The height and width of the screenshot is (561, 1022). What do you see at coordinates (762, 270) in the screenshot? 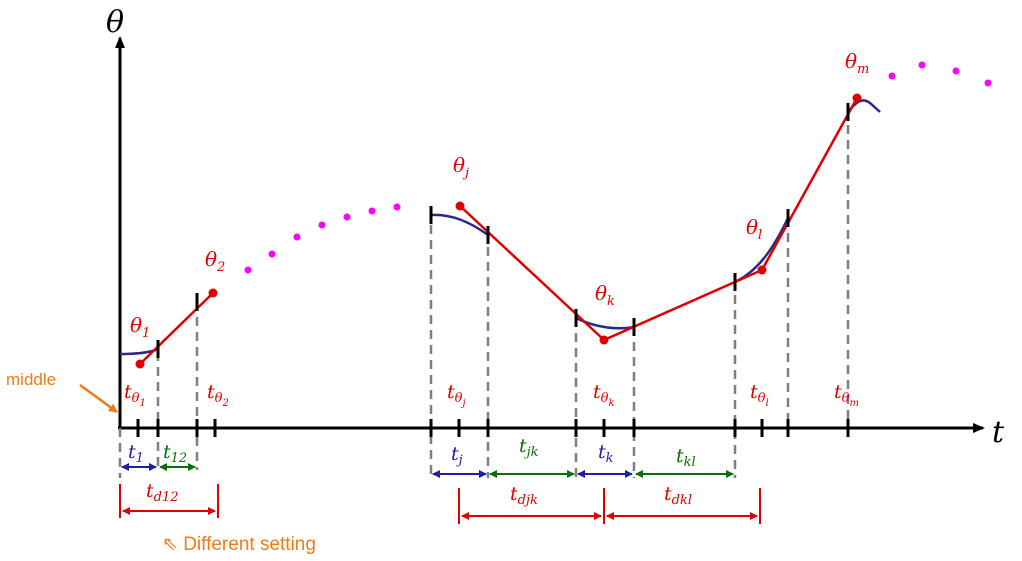
I see `waypoint-theta-l` at bounding box center [762, 270].